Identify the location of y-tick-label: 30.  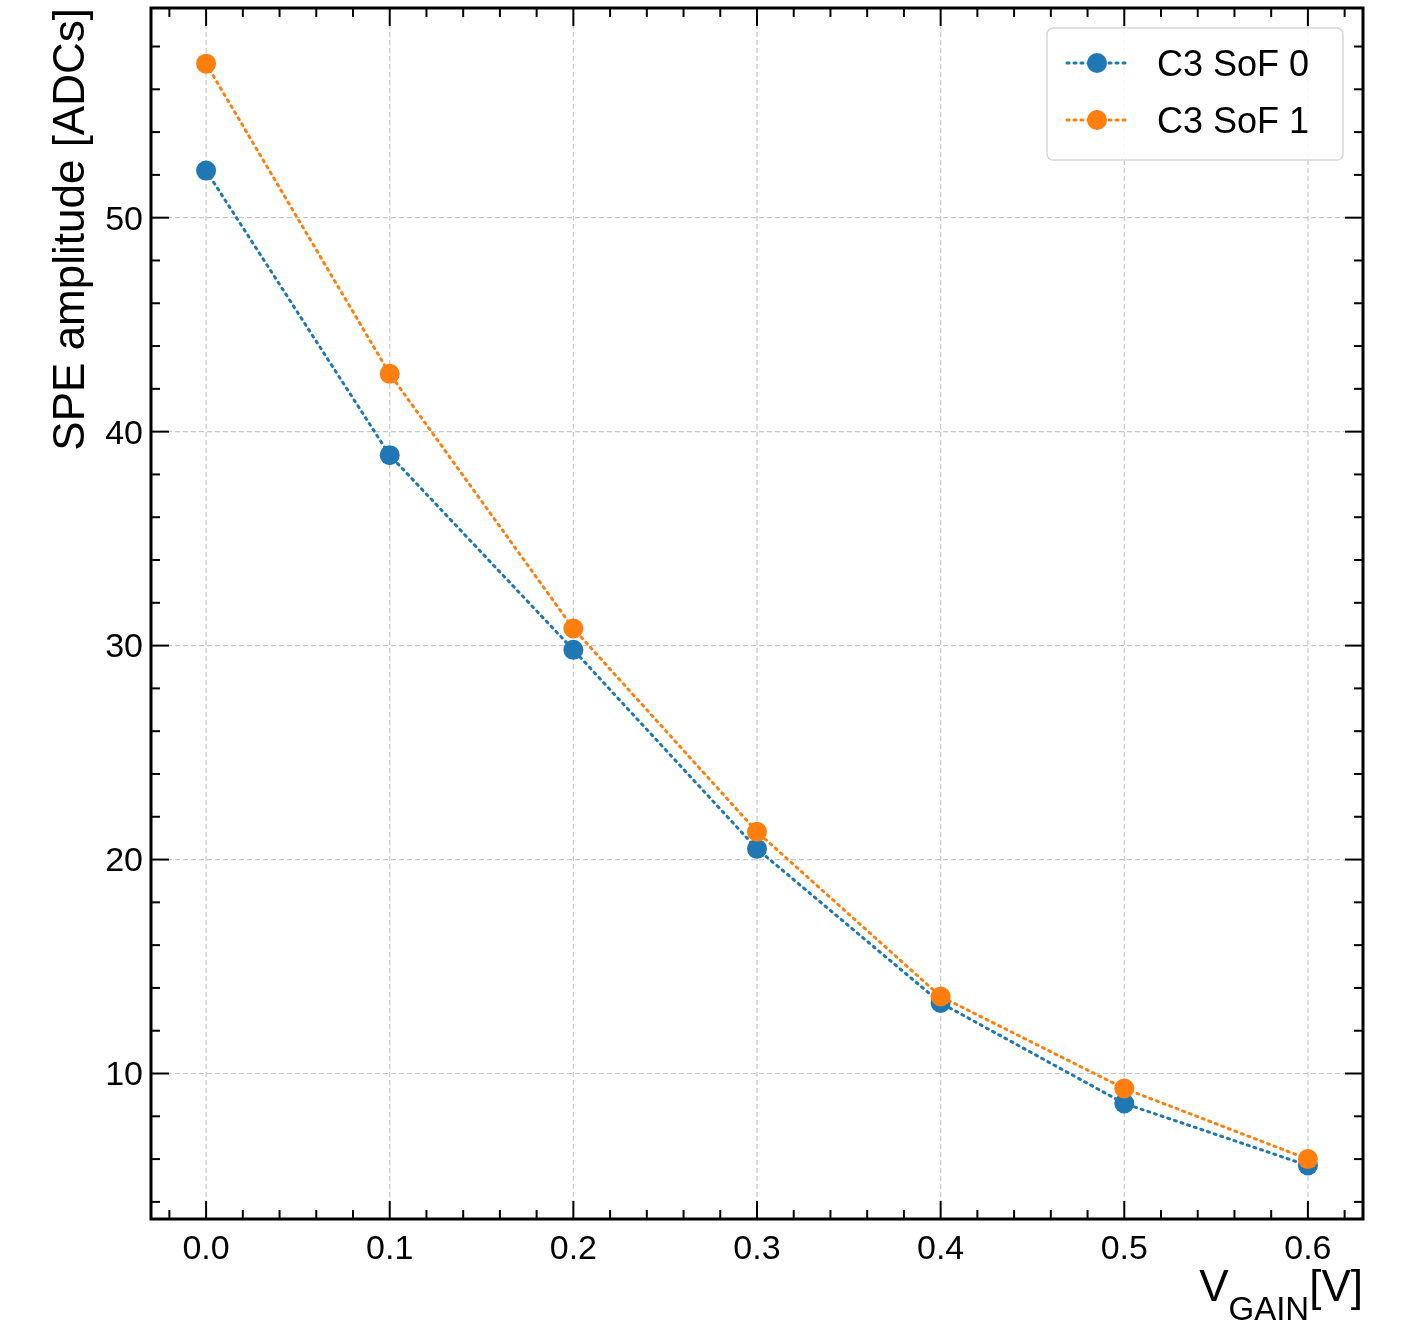
(124, 645).